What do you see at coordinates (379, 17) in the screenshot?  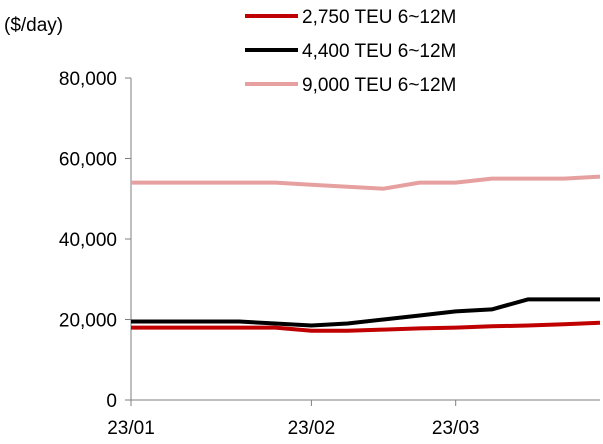 I see `legend-label-2750: 2,750 TEU 6~12M` at bounding box center [379, 17].